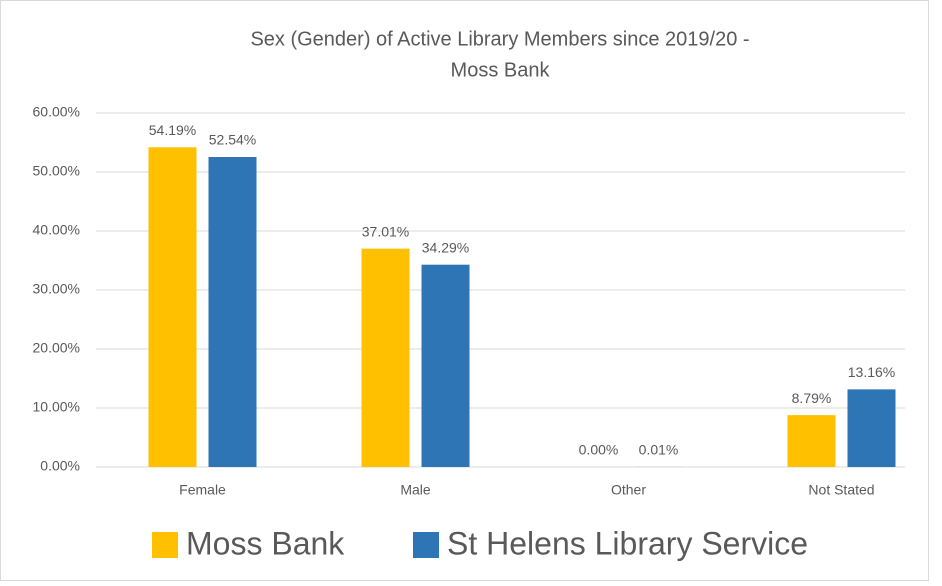 This screenshot has height=586, width=942. What do you see at coordinates (385, 231) in the screenshot?
I see `data-label: 37.01%` at bounding box center [385, 231].